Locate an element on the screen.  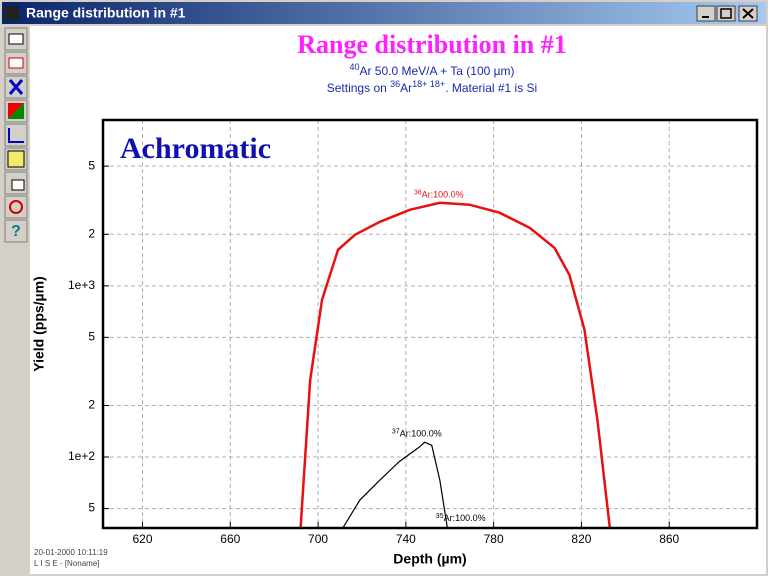
x-tick-label: 620 is located at coordinates (142, 539).